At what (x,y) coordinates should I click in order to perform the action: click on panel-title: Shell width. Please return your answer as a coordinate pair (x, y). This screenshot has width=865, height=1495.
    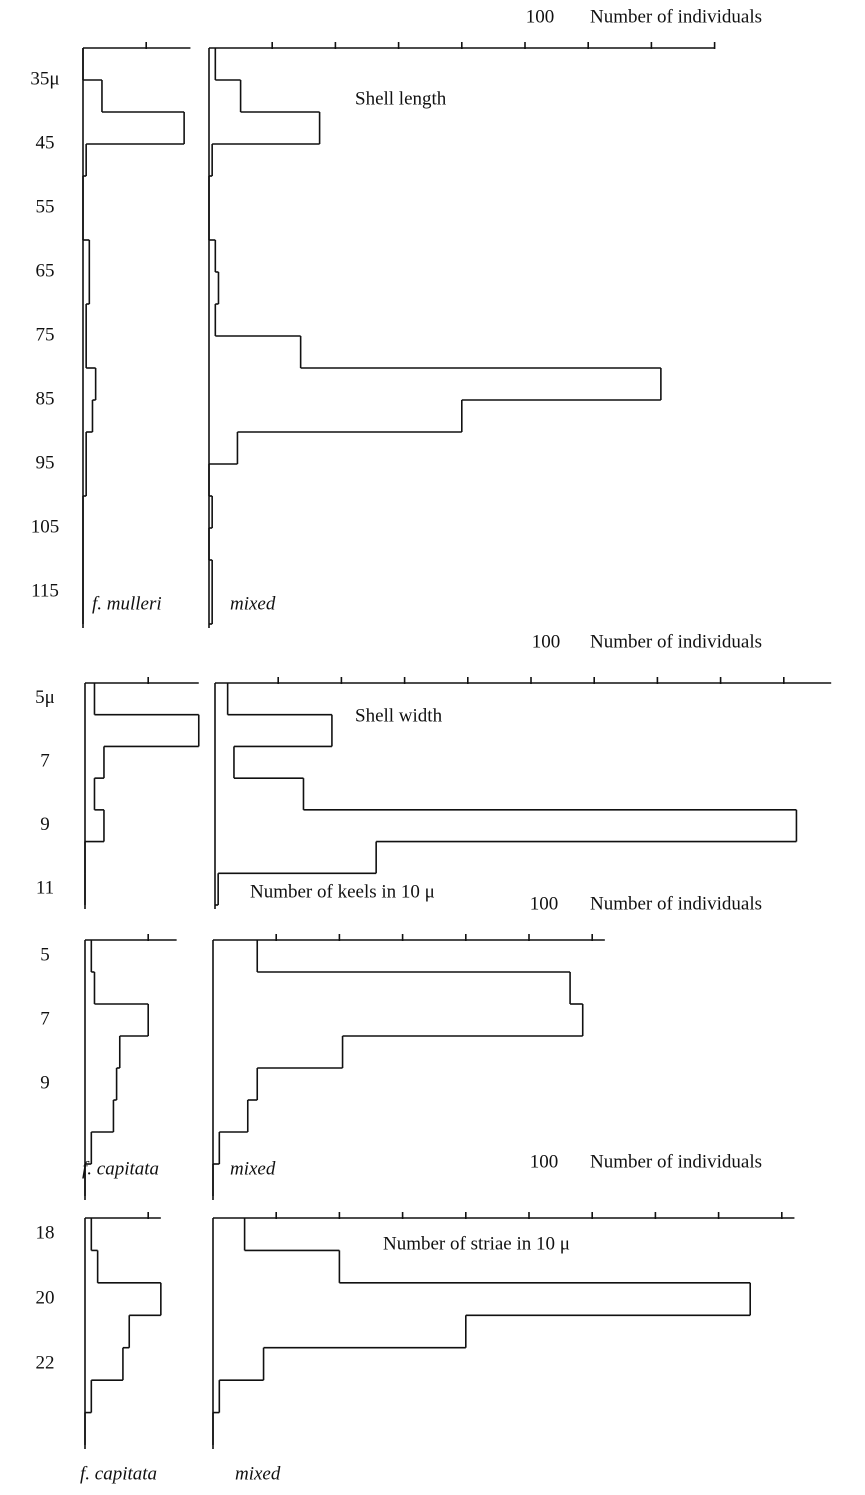
    Looking at the image, I should click on (399, 715).